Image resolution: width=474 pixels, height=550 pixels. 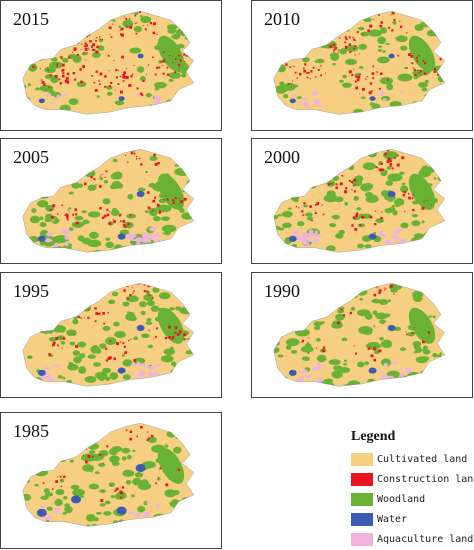 What do you see at coordinates (362, 479) in the screenshot?
I see `construction-swatch` at bounding box center [362, 479].